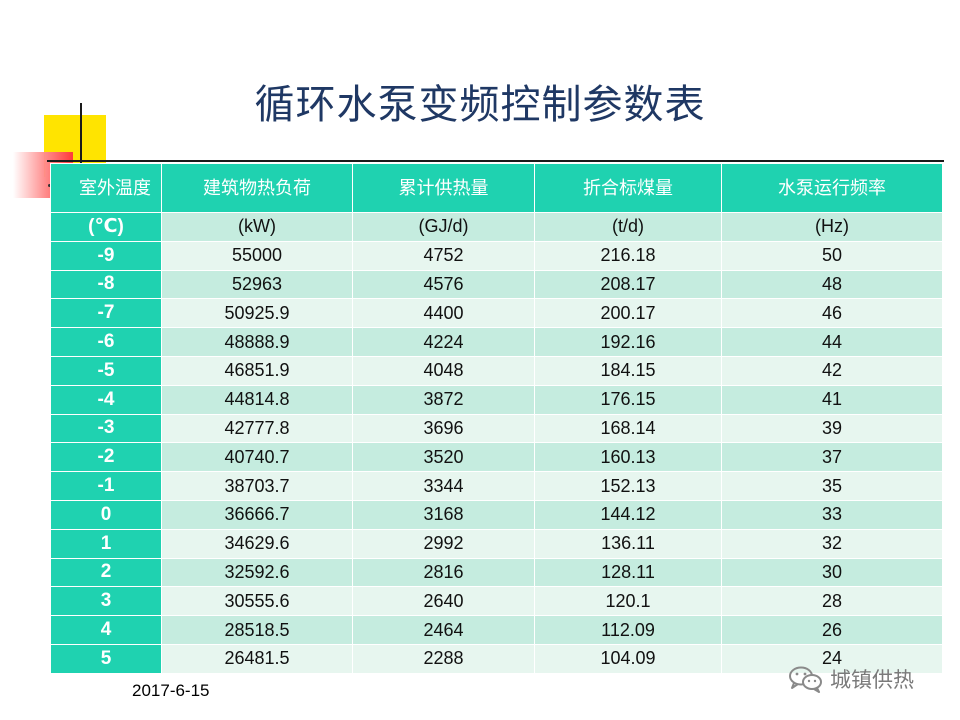 The image size is (960, 720). Describe the element at coordinates (628, 572) in the screenshot. I see `cell-coal: 128.11` at that location.